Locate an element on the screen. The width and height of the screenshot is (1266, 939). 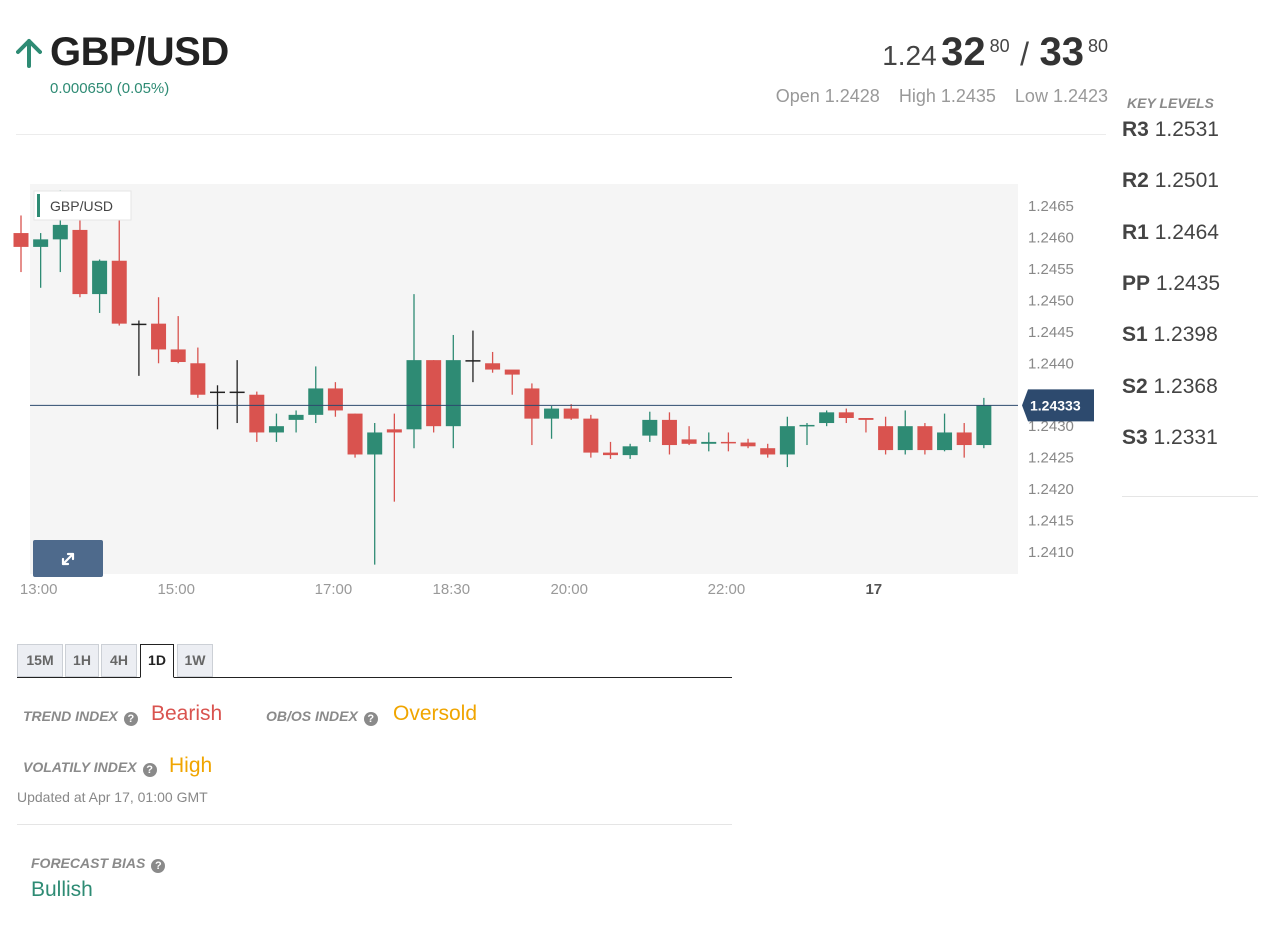
tab-1d: 1D is located at coordinates (157, 661).